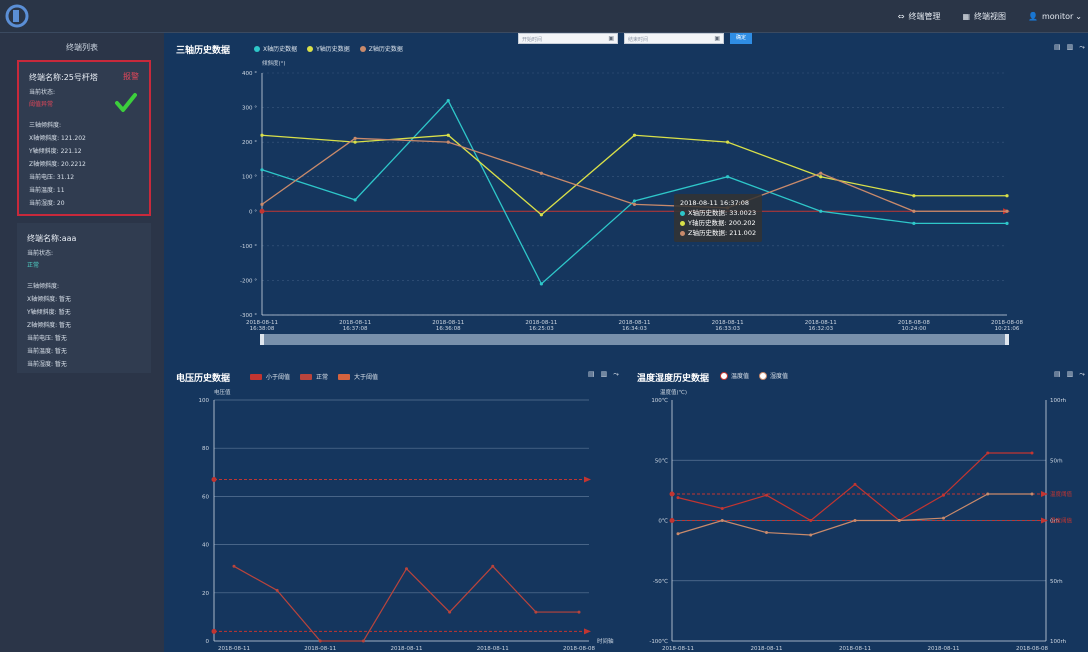 The height and width of the screenshot is (652, 1088). What do you see at coordinates (47, 338) in the screenshot?
I see `voltage: 当前电压: 暂无` at bounding box center [47, 338].